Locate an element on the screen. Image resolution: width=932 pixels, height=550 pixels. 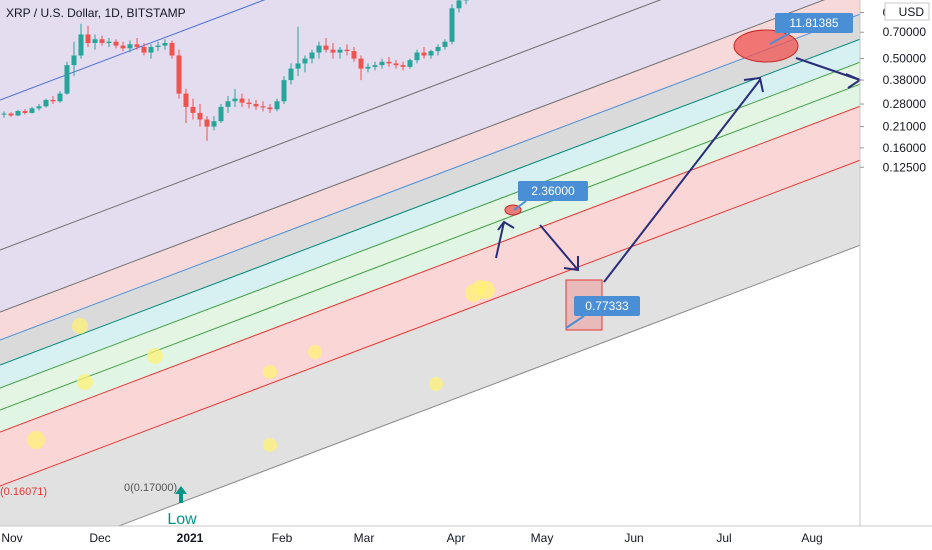
y-tick-label: 0.12500 is located at coordinates (905, 167).